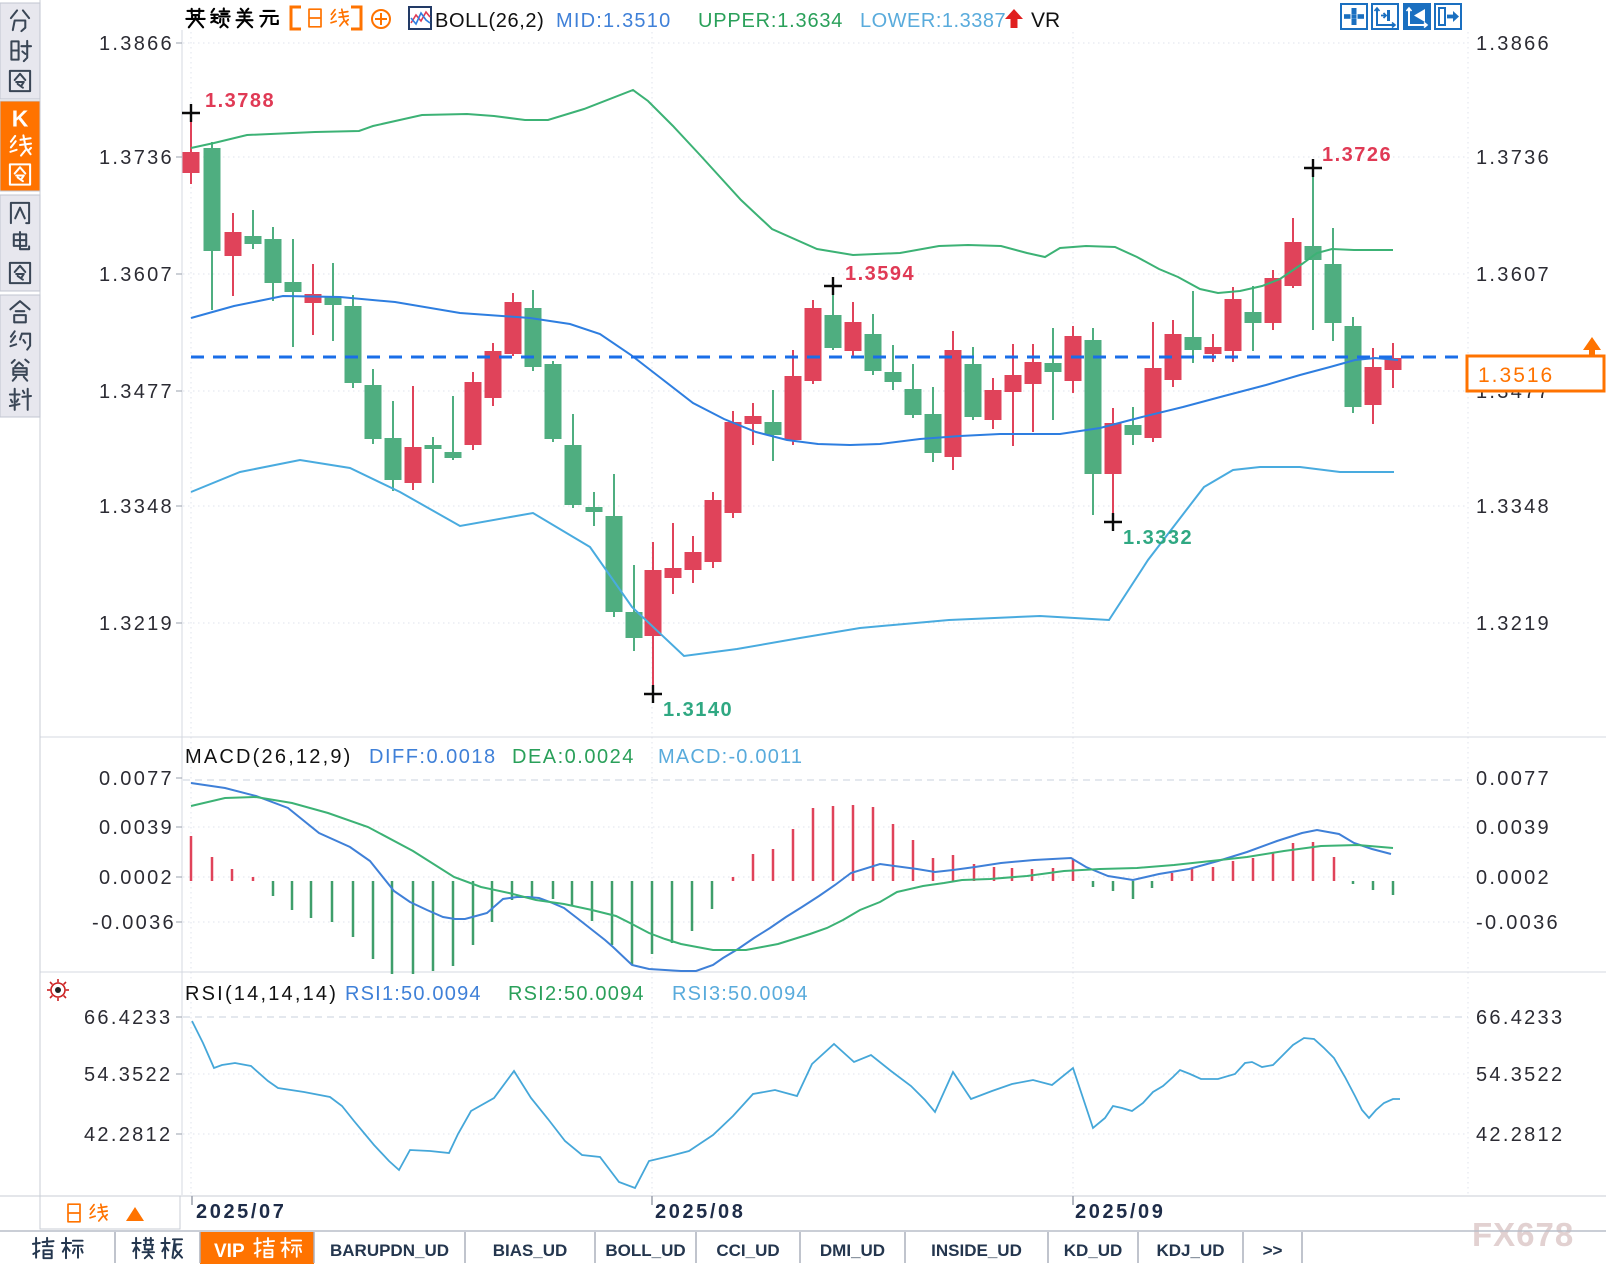  What do you see at coordinates (1516, 375) in the screenshot?
I see `svg-text: 1.3516` at bounding box center [1516, 375].